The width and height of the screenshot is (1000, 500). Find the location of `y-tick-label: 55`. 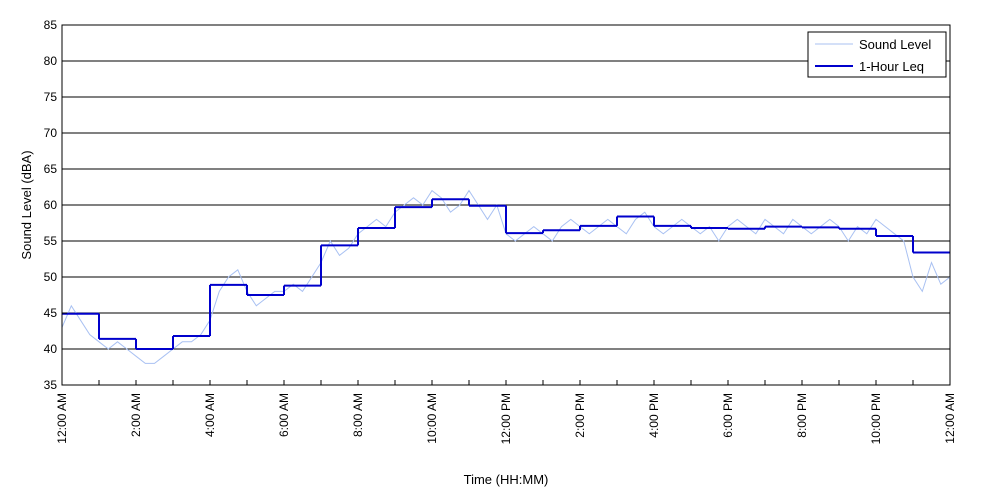

y-tick-label: 55 is located at coordinates (51, 241).